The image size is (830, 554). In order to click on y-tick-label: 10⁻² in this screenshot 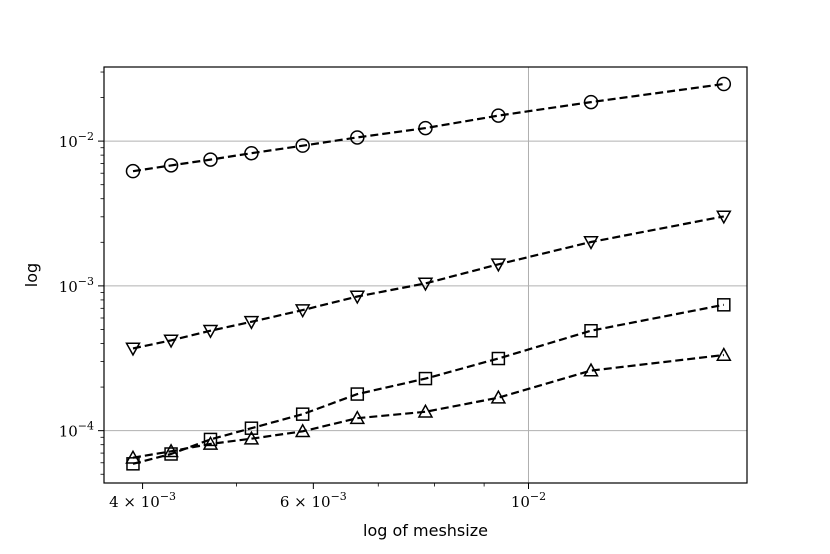, I will do `click(76, 140)`.